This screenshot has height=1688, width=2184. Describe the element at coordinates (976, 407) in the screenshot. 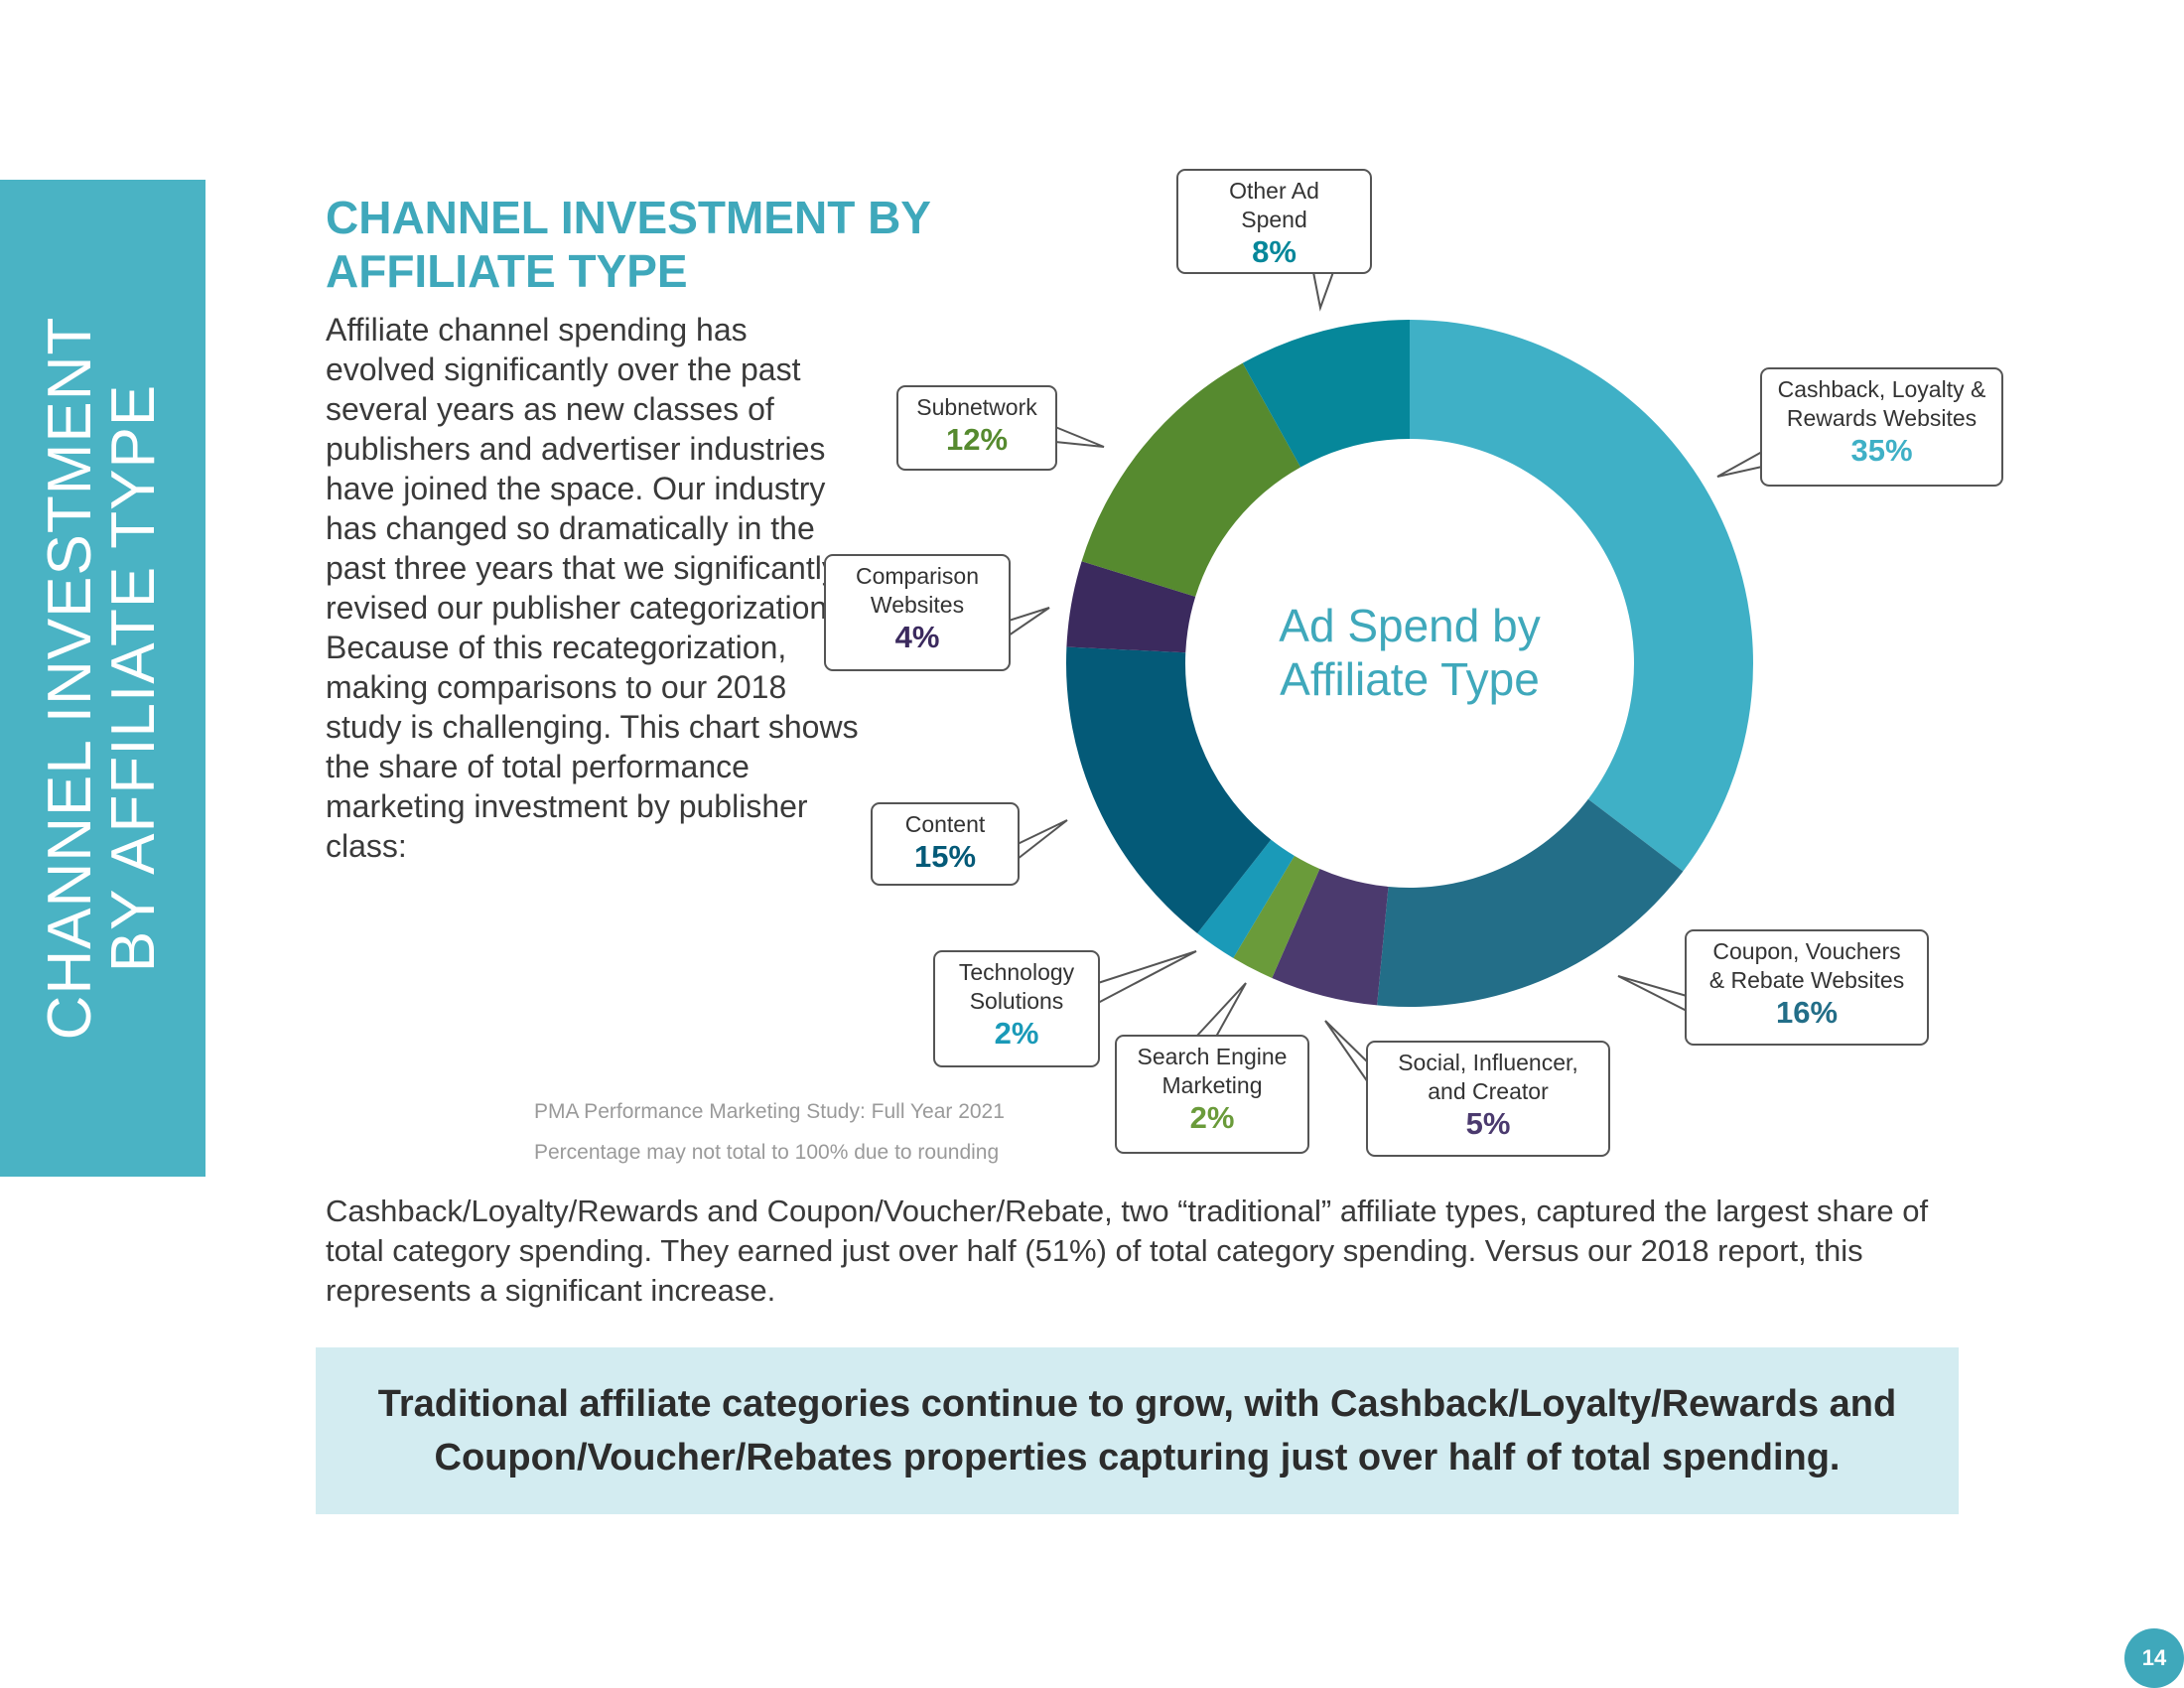

I see `callout-label: Subnetwork` at that location.